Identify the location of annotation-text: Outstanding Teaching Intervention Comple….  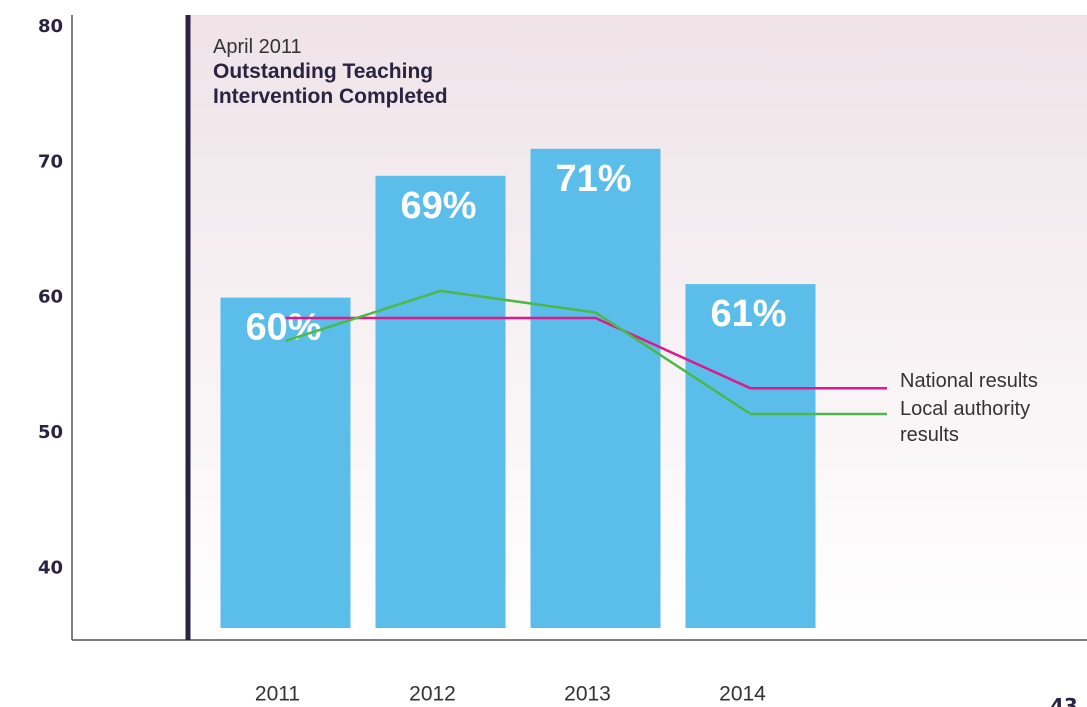
(330, 84).